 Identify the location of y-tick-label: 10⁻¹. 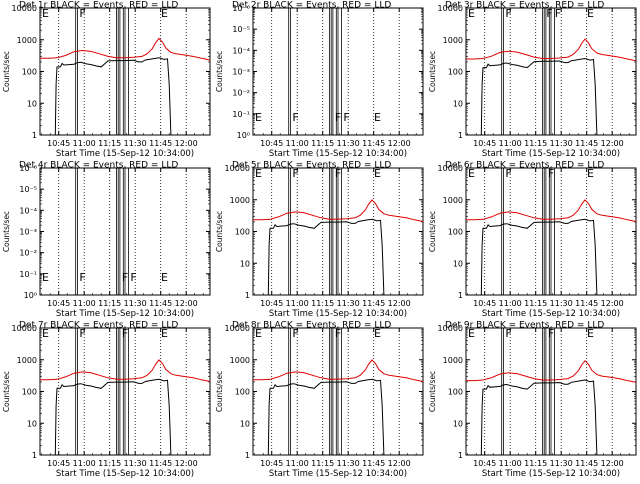
(241, 114).